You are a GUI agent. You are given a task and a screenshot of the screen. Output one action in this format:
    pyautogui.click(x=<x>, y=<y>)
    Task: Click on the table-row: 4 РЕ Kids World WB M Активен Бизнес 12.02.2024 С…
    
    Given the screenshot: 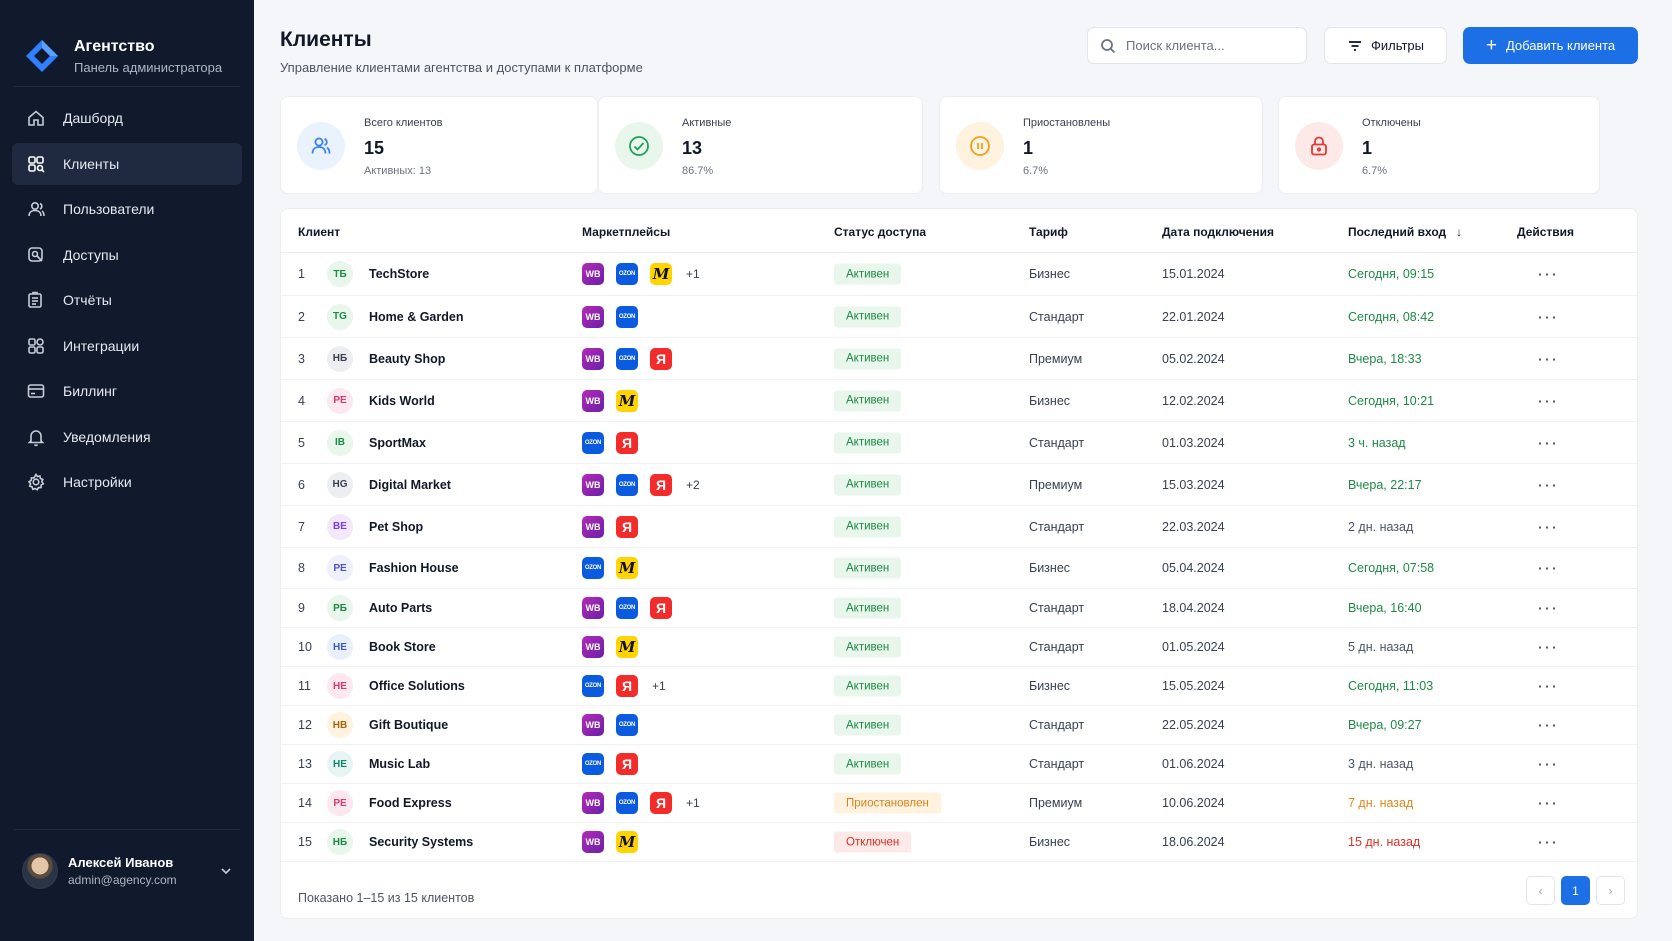 What is the action you would take?
    pyautogui.click(x=959, y=401)
    